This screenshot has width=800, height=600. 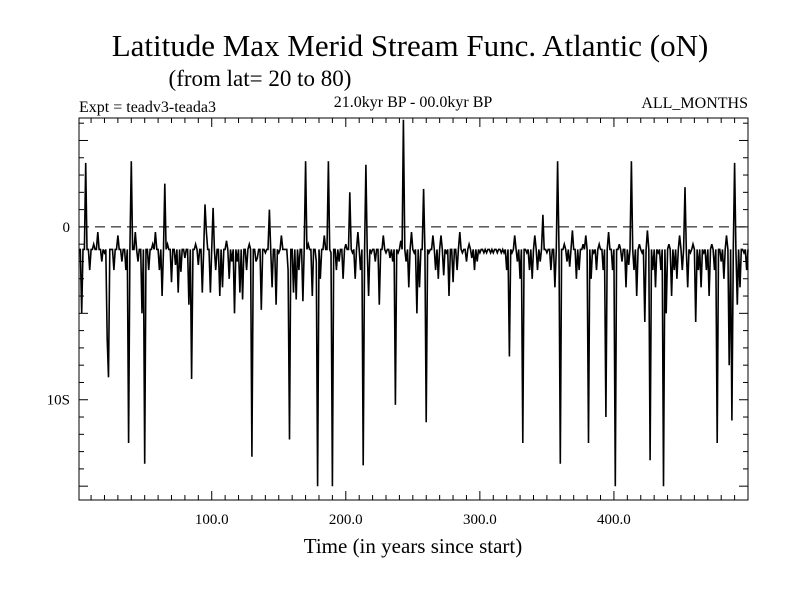 I want to click on chart-subtitle: (from lat= 20 to 80), so click(x=260, y=78).